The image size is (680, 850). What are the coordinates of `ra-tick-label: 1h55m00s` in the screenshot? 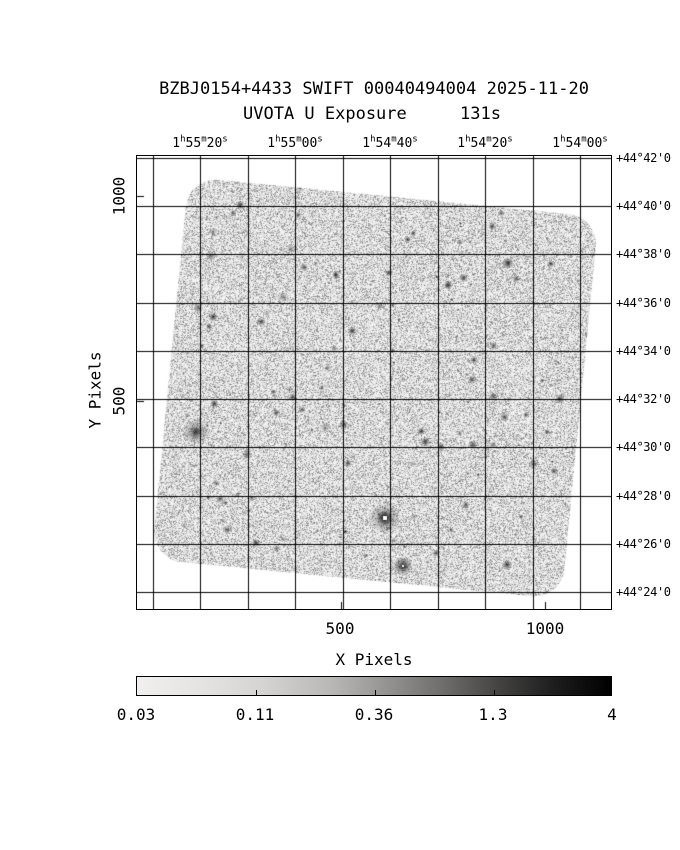 It's located at (295, 142).